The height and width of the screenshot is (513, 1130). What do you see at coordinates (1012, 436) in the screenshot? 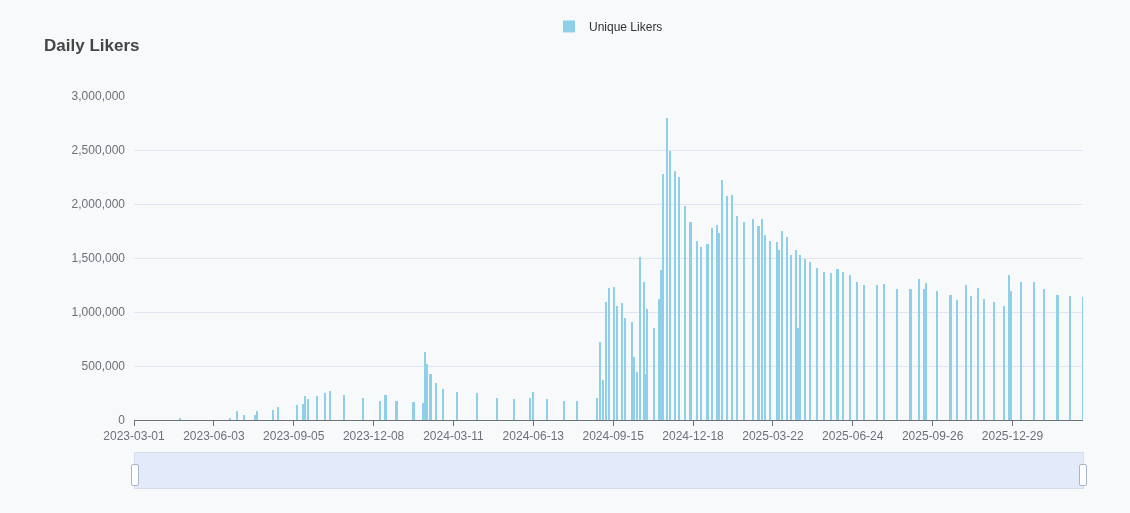
I see `x-tick-label: 2025-12-29` at bounding box center [1012, 436].